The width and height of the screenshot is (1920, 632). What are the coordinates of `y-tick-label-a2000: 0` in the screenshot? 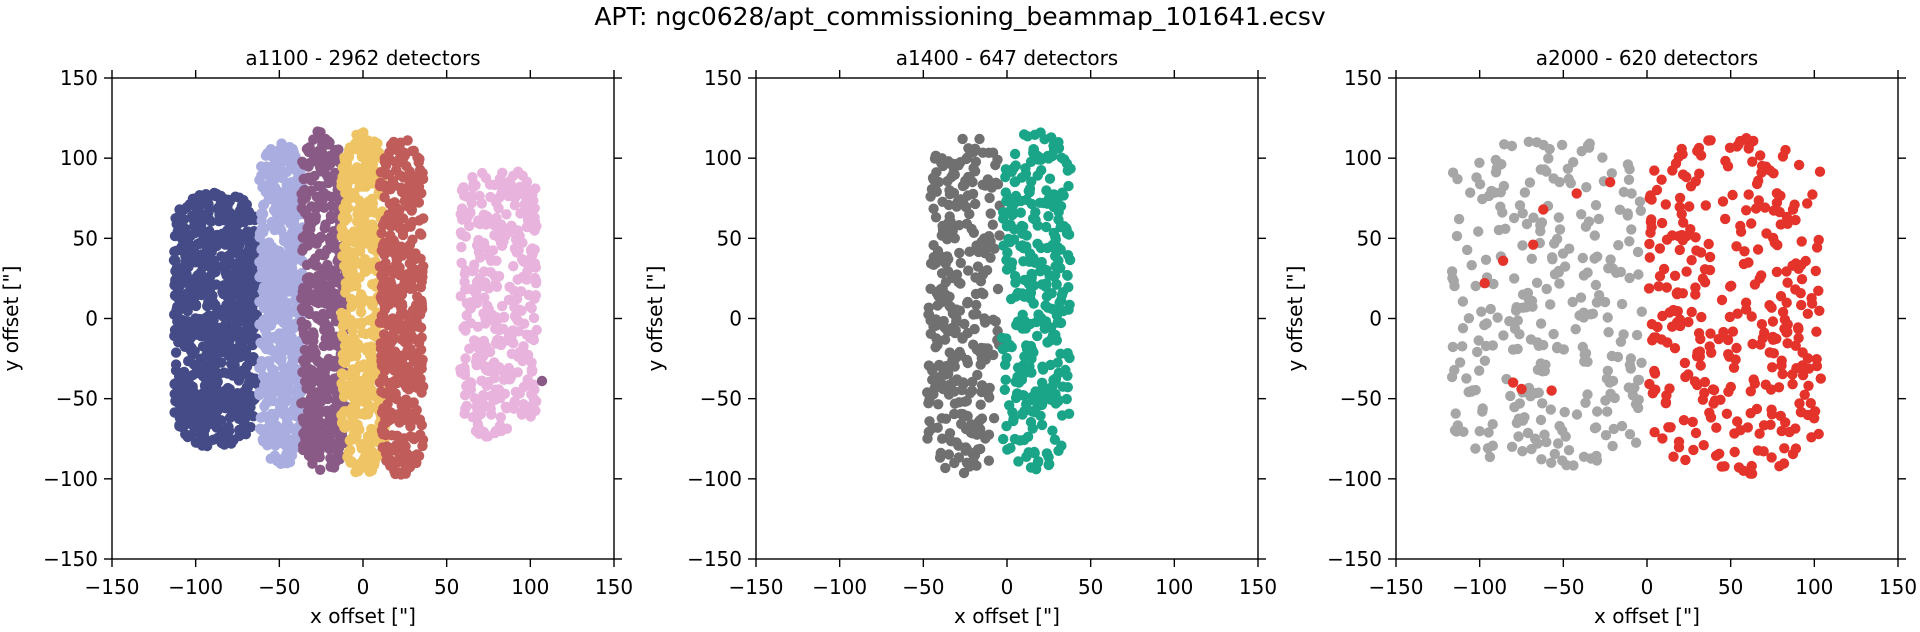 It's located at (1375, 319).